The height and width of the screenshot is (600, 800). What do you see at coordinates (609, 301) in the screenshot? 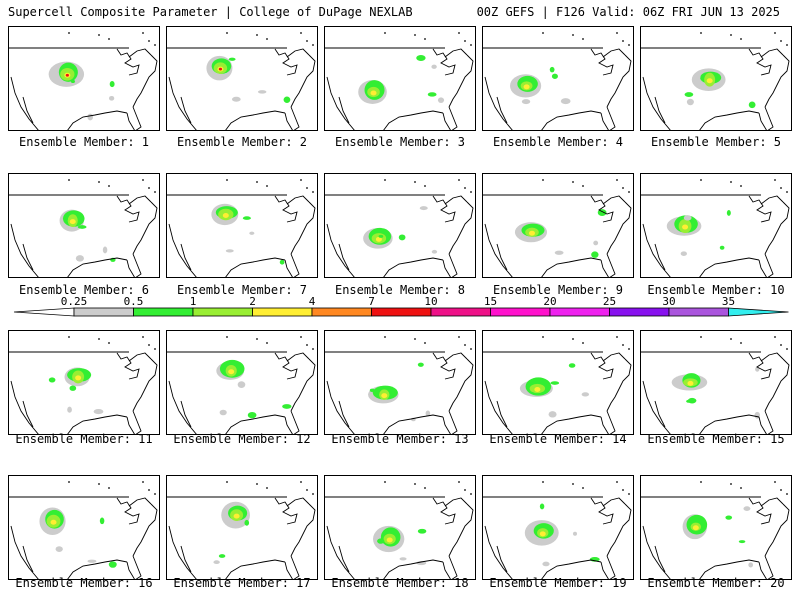
I see `colorbar-tick-label: 25` at bounding box center [609, 301].